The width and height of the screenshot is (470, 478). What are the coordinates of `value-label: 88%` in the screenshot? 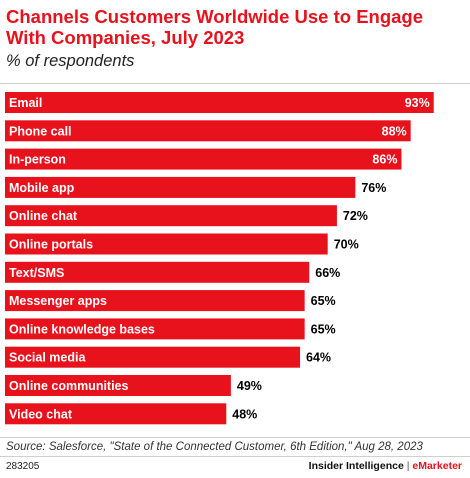 It's located at (394, 131).